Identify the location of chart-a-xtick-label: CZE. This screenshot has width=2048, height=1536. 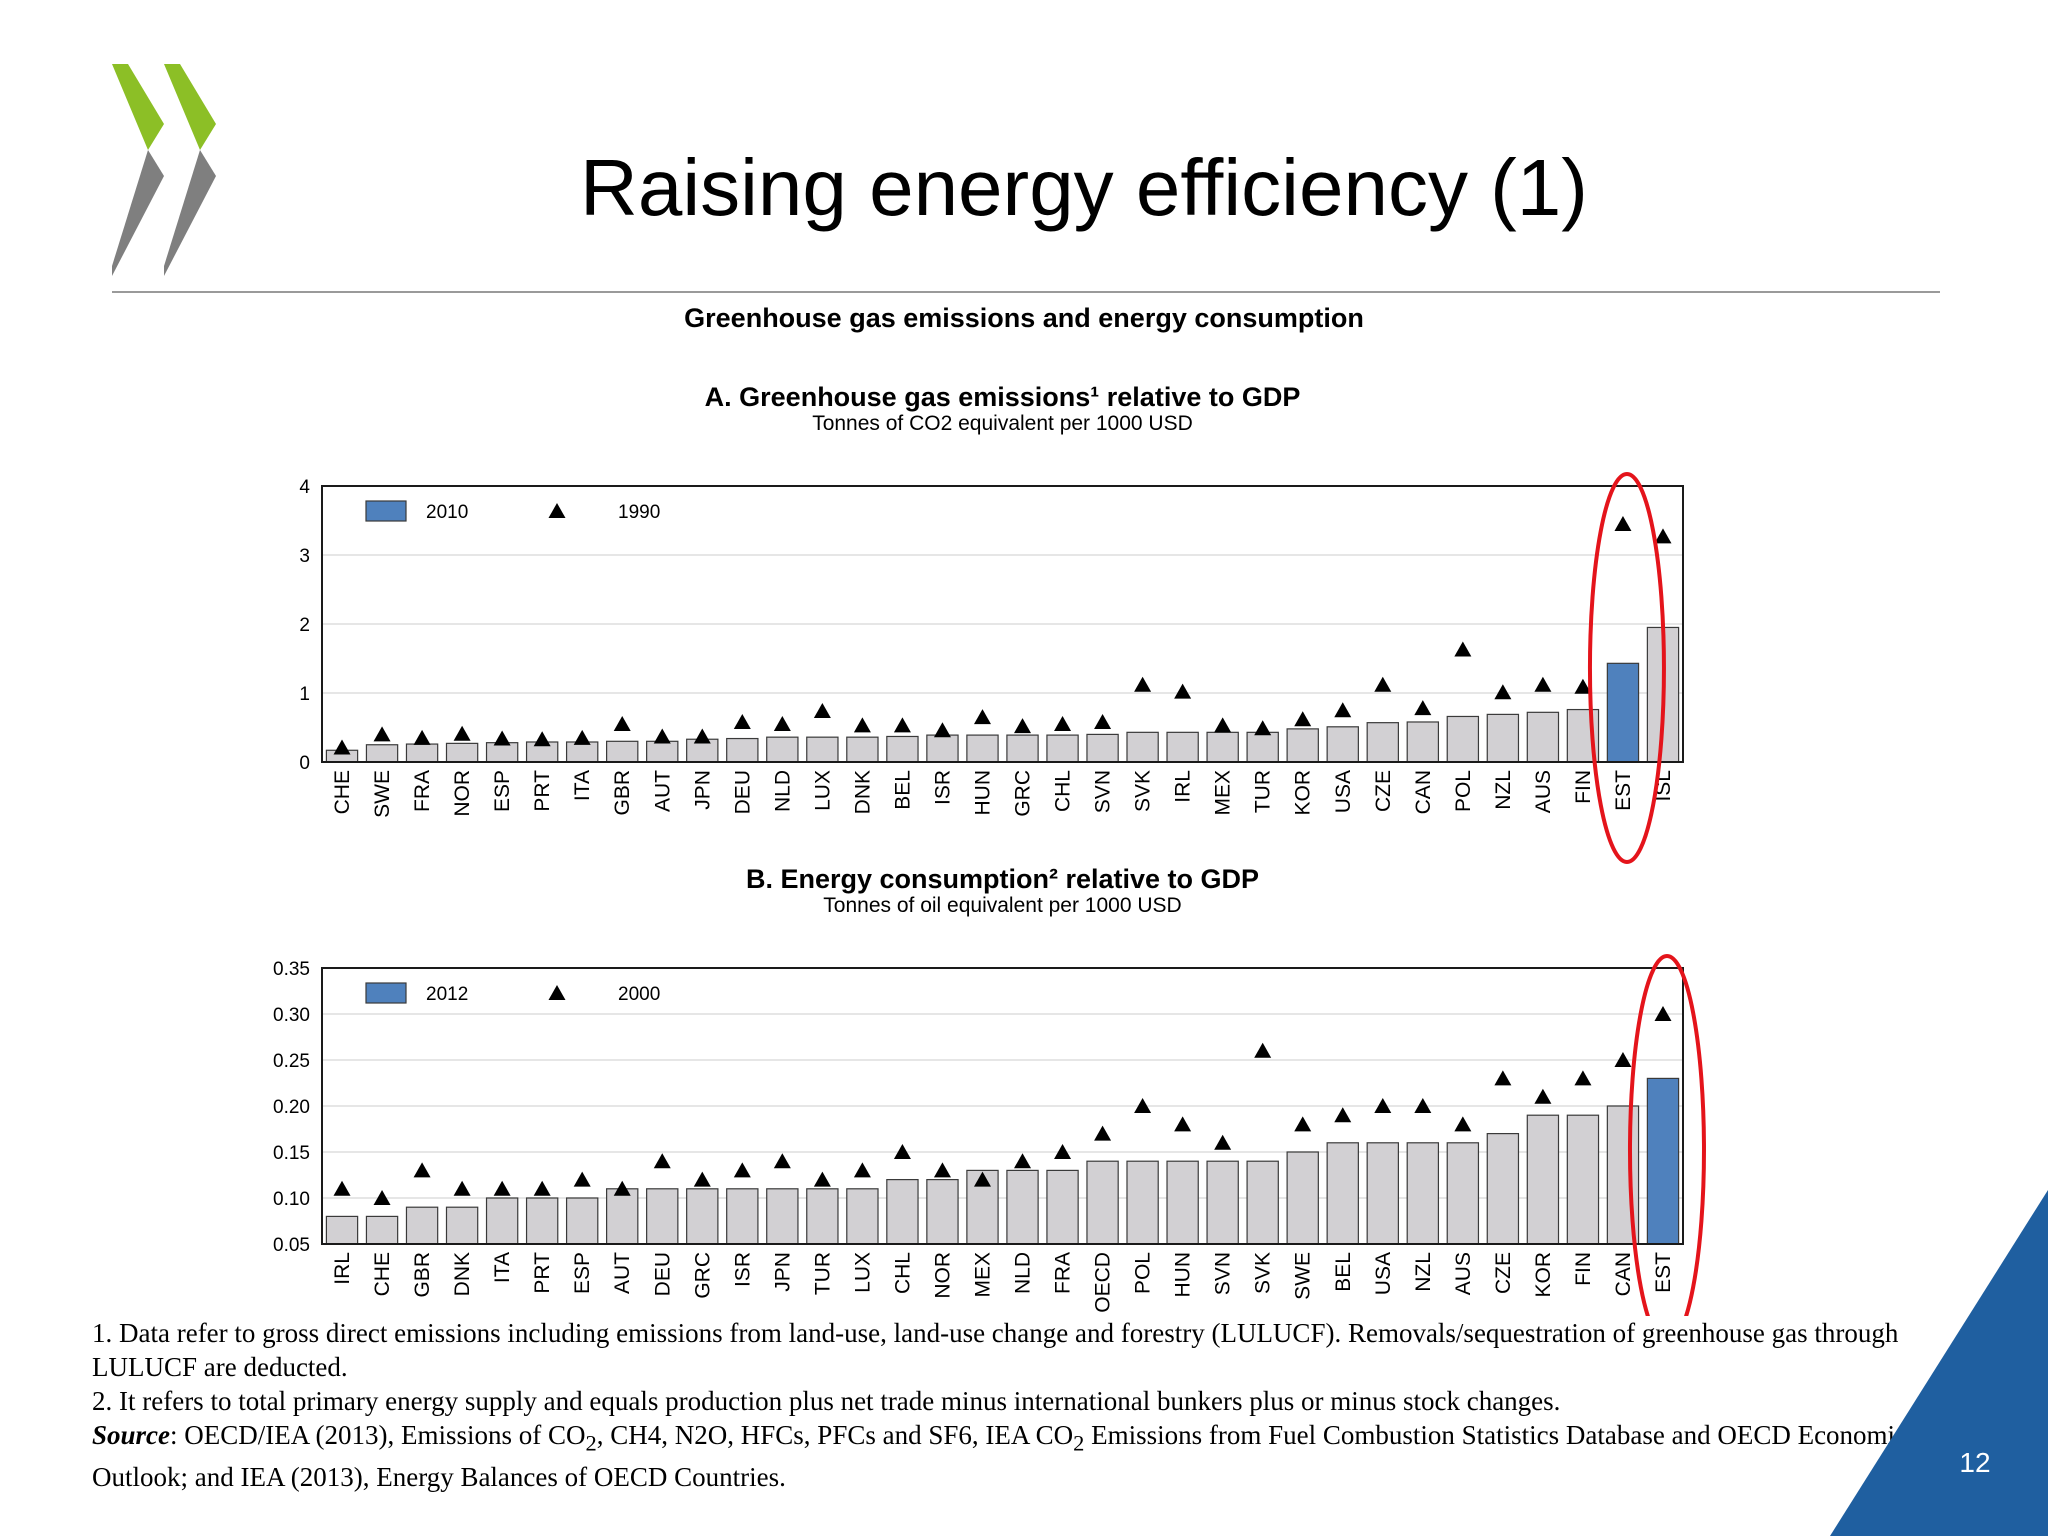
(1383, 791).